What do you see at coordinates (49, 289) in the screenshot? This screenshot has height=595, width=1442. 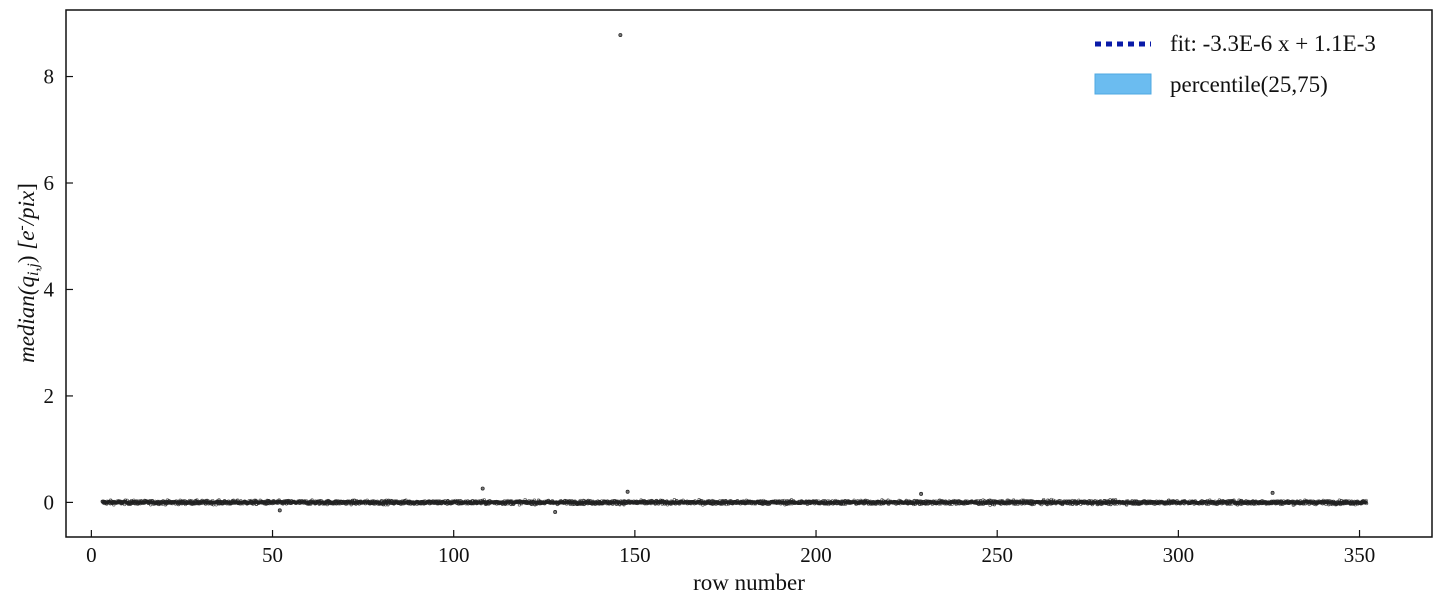 I see `y-tick-label: 4` at bounding box center [49, 289].